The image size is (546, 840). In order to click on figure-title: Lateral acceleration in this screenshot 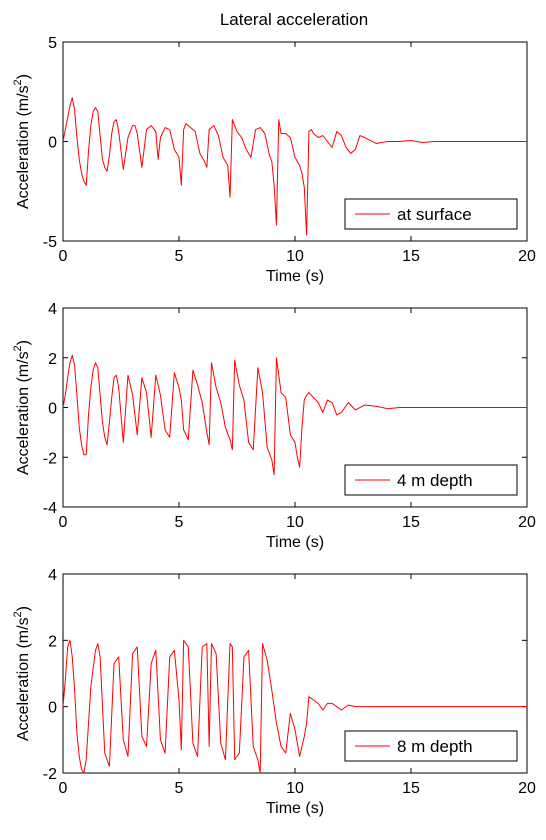, I will do `click(294, 19)`.